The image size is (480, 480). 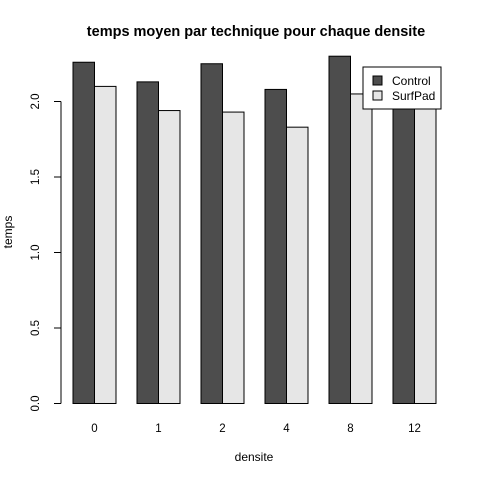 I want to click on x-tick-label: 4, so click(x=286, y=429).